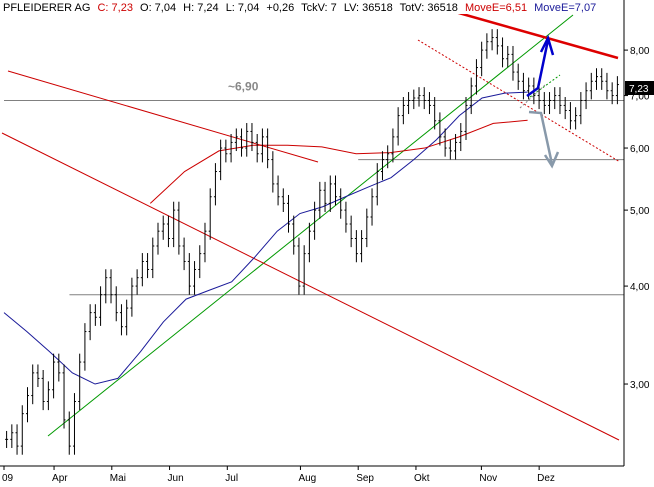 This screenshot has height=487, width=654. I want to click on last-price-badge: 7,23, so click(639, 88).